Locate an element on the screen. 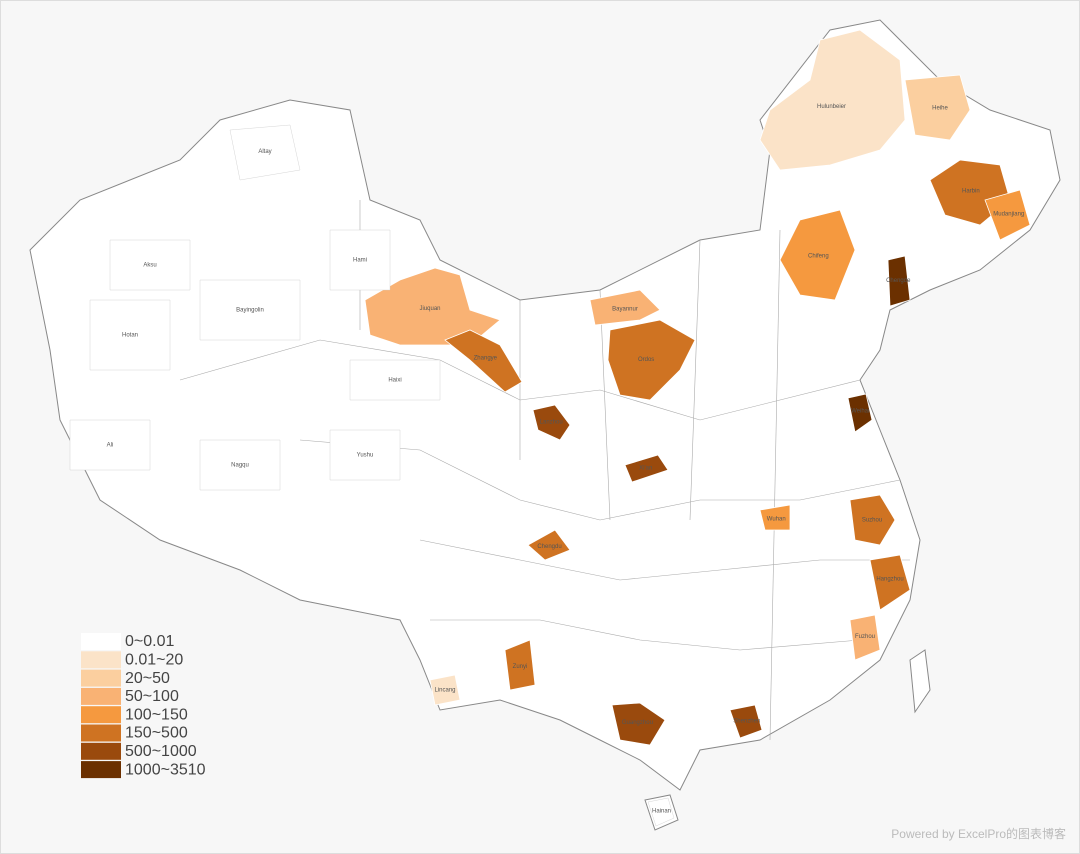 This screenshot has width=1080, height=854. region-label: Hangzhou is located at coordinates (889, 579).